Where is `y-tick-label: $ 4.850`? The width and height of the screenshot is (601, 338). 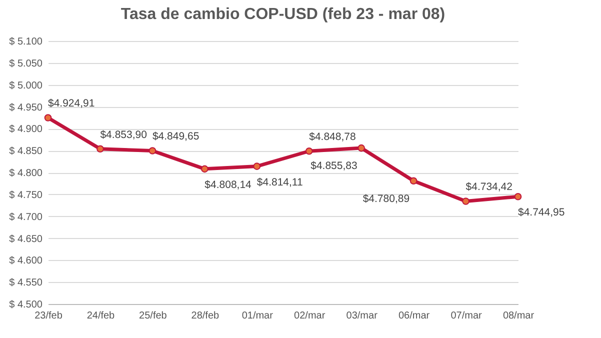 y-tick-label: $ 4.850 is located at coordinates (26, 152).